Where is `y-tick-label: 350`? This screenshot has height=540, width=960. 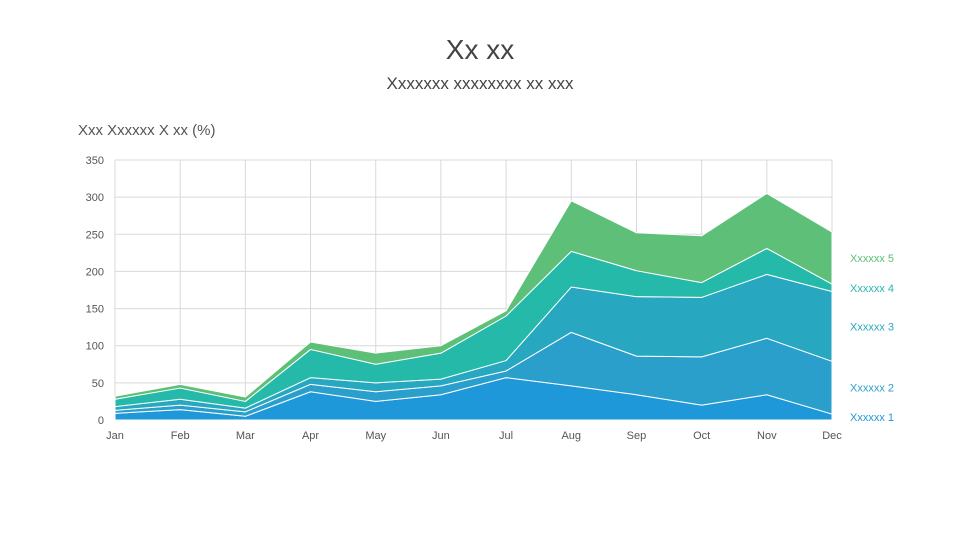
y-tick-label: 350 is located at coordinates (95, 161).